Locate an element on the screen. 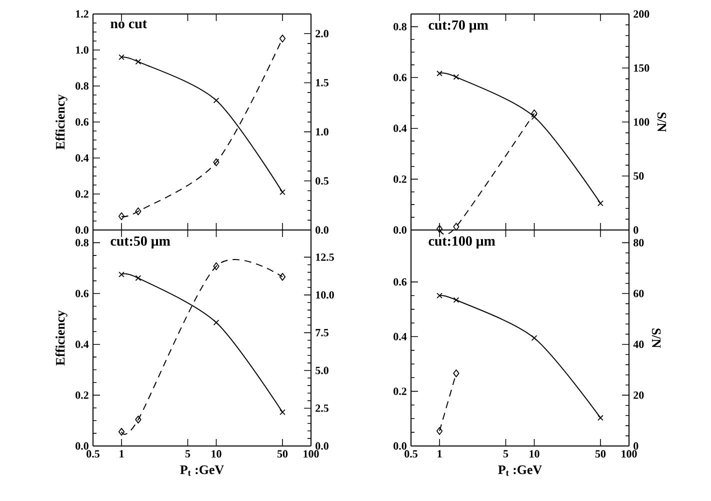 The width and height of the screenshot is (711, 501). y2-tick-label: 2.0 is located at coordinates (322, 34).